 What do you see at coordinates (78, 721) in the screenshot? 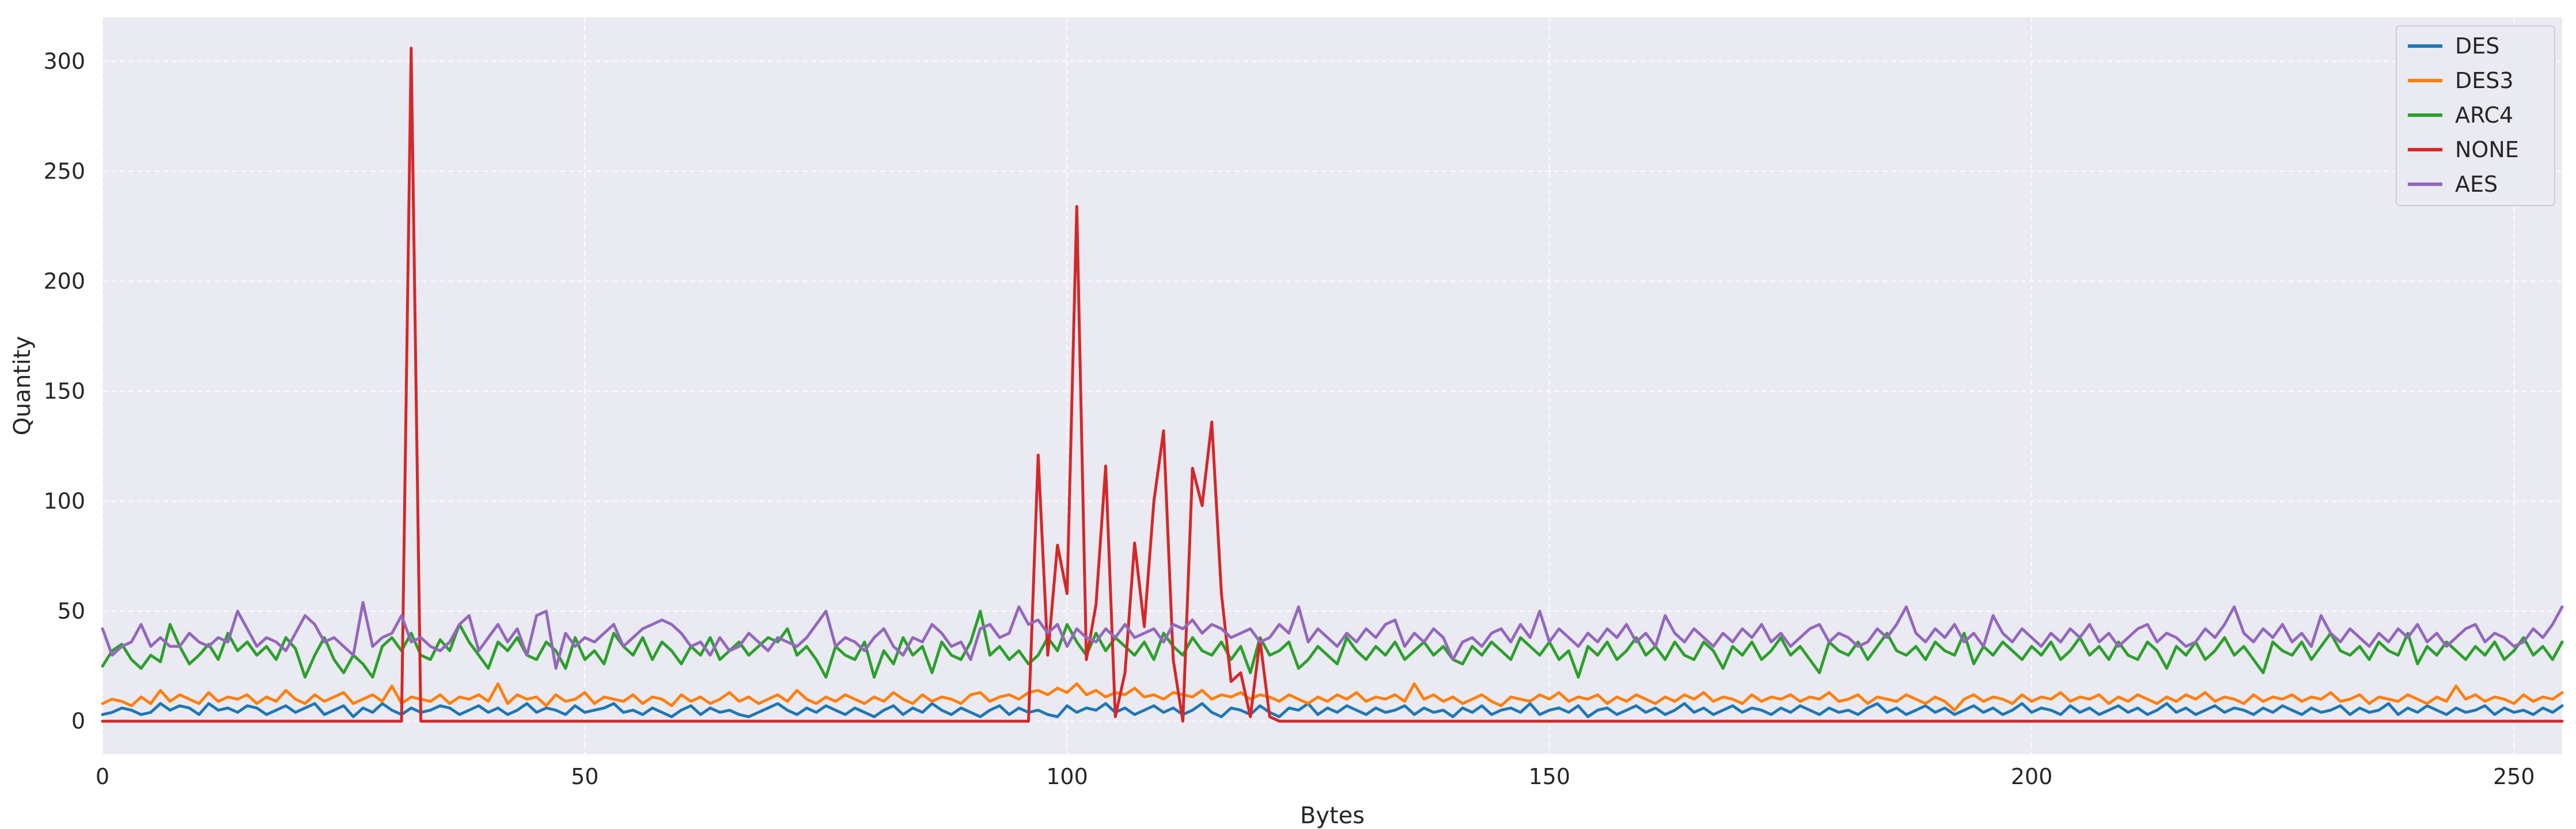
I see `y-tick-label: 0` at bounding box center [78, 721].